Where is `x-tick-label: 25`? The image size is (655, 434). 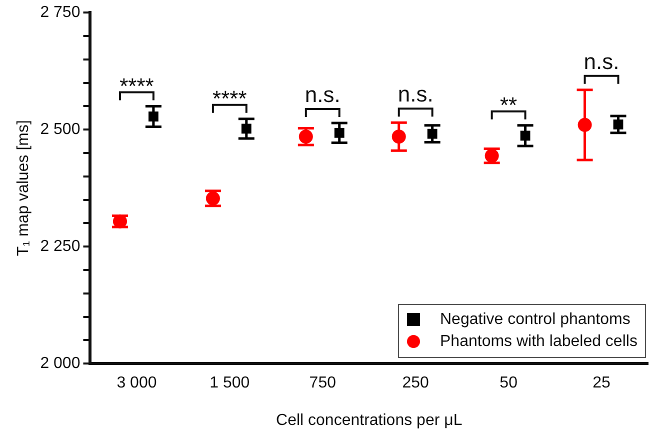
x-tick-label: 25 is located at coordinates (601, 383).